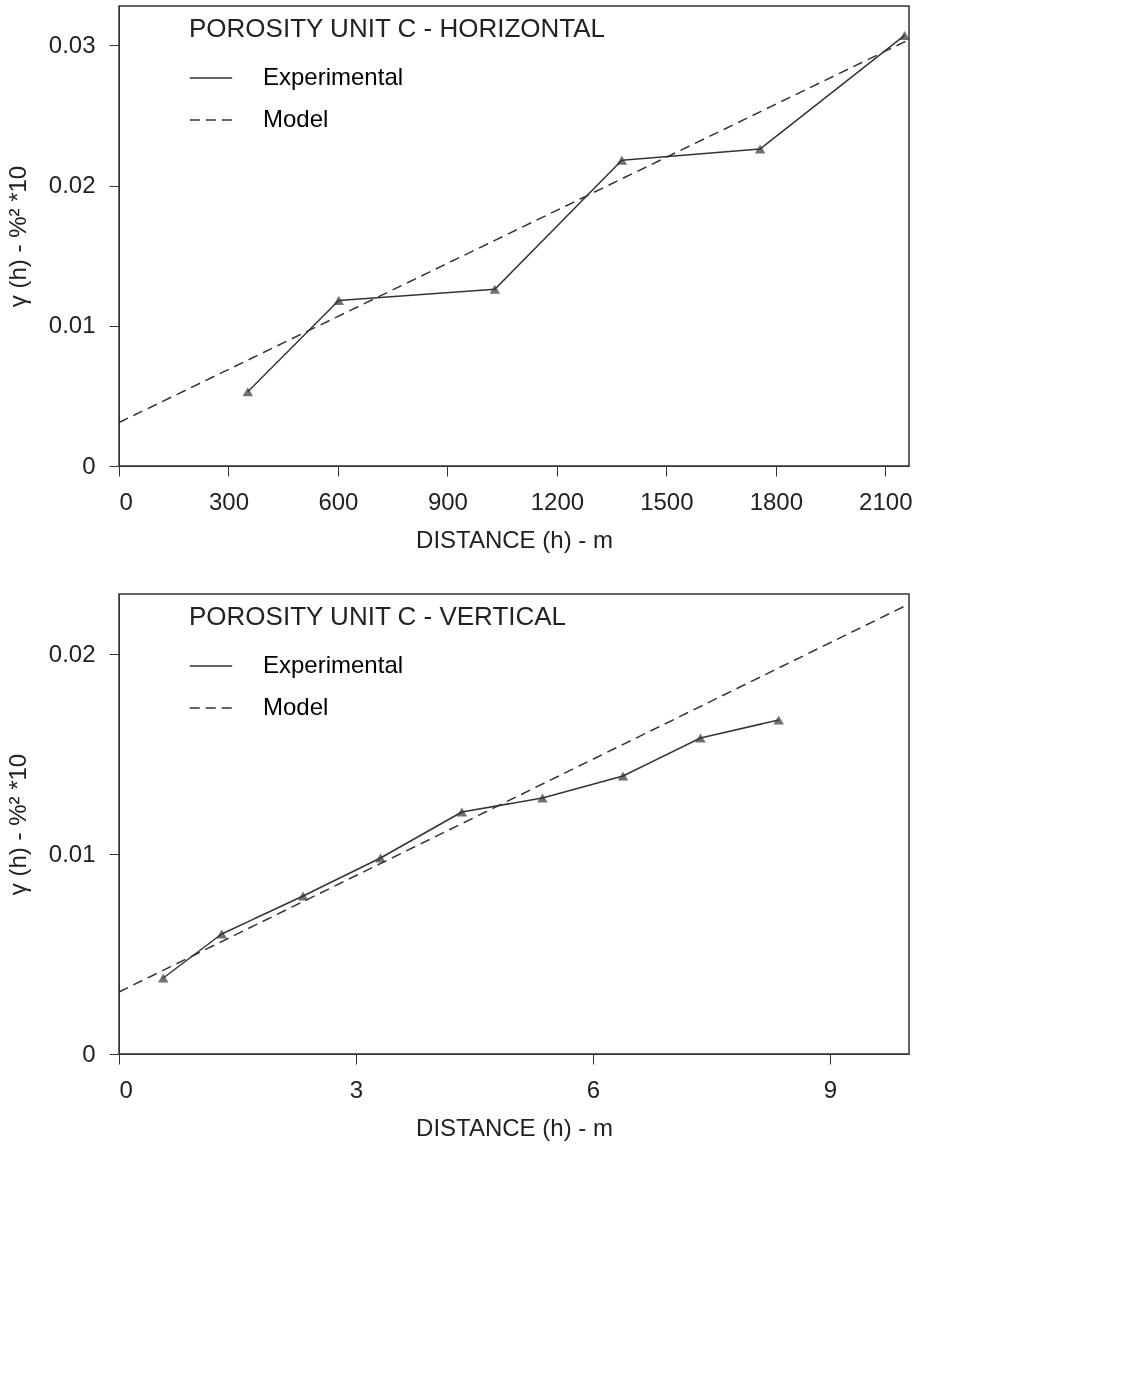 The image size is (1143, 1376). What do you see at coordinates (378, 616) in the screenshot?
I see `chart-title: POROSITY UNIT C - VERTICAL` at bounding box center [378, 616].